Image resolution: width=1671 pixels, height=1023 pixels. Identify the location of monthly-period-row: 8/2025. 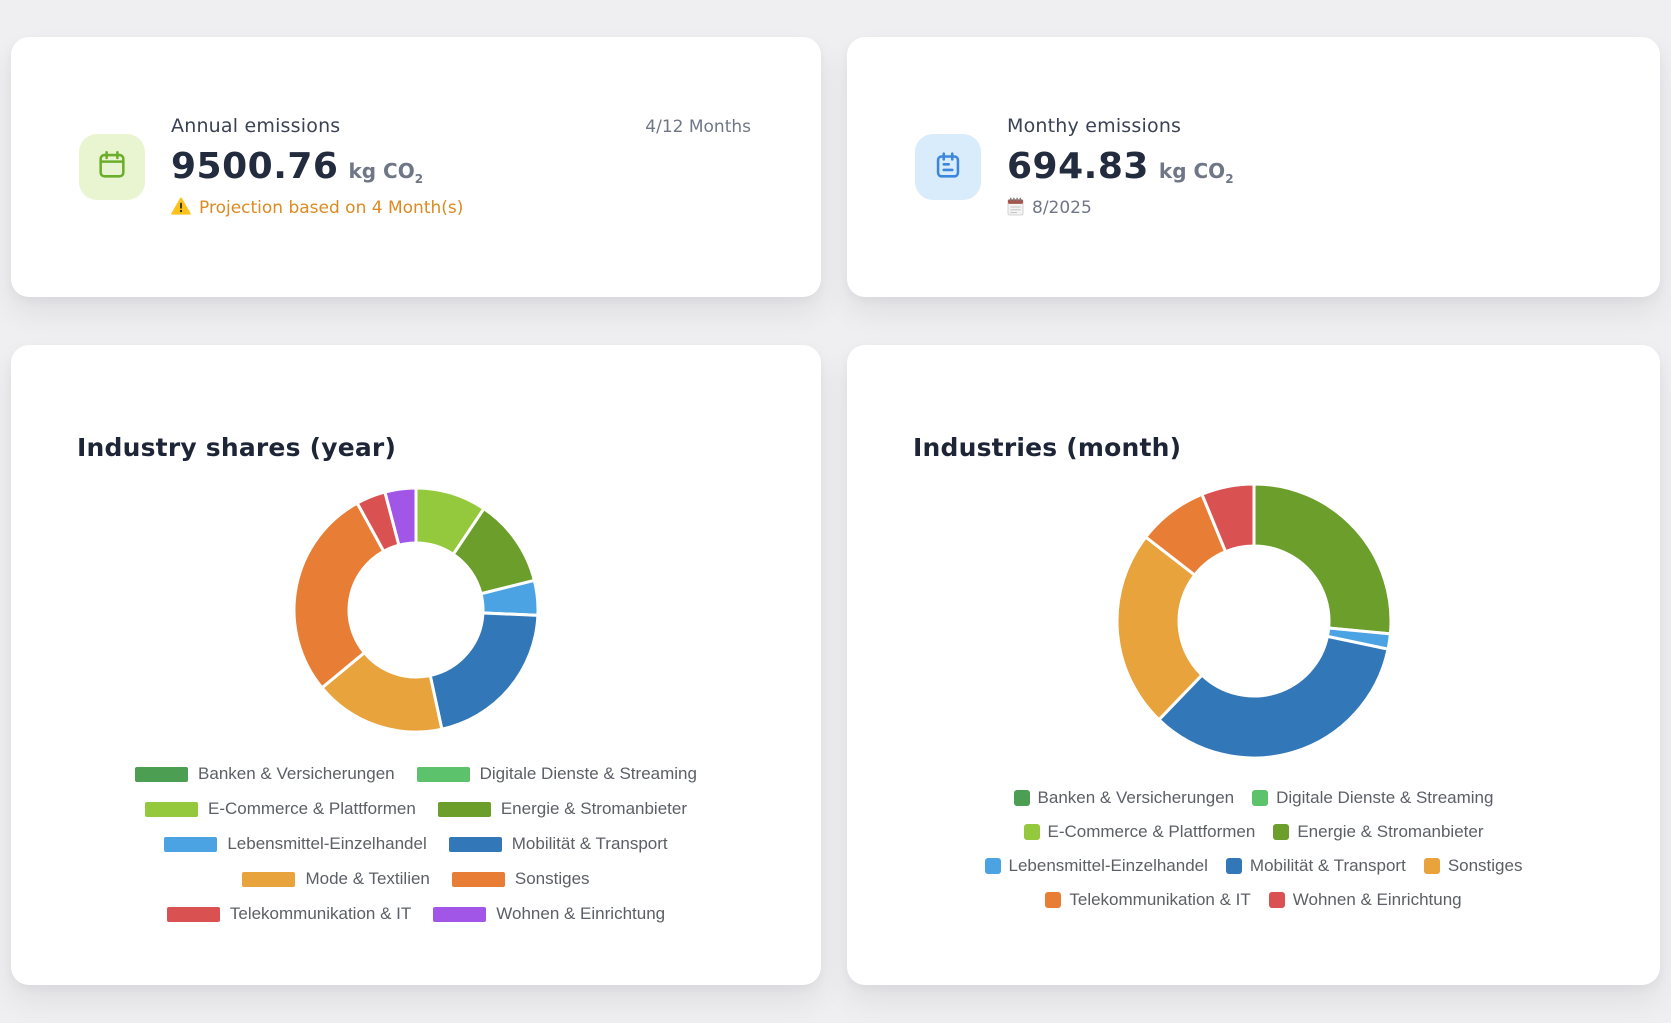
(1120, 208).